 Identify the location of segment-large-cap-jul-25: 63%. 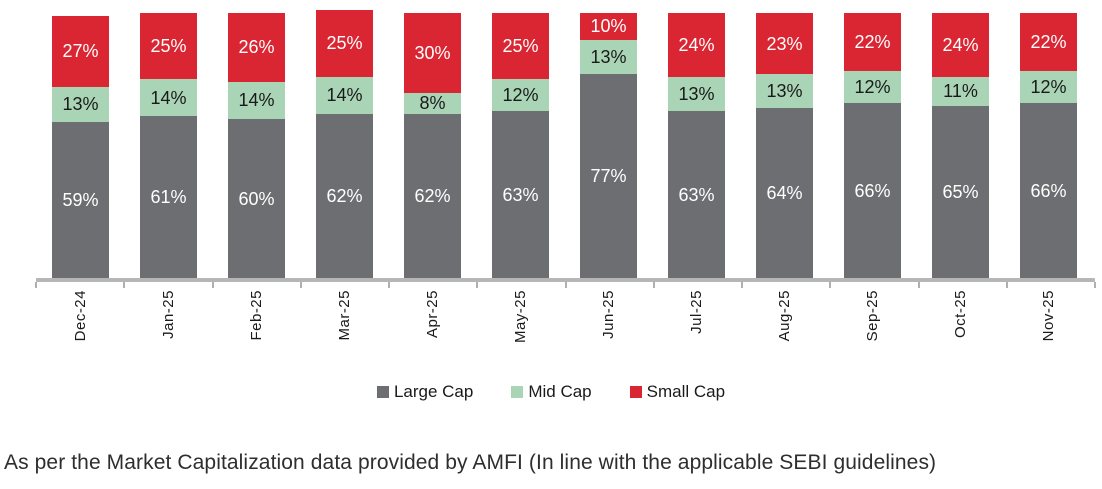
(696, 194).